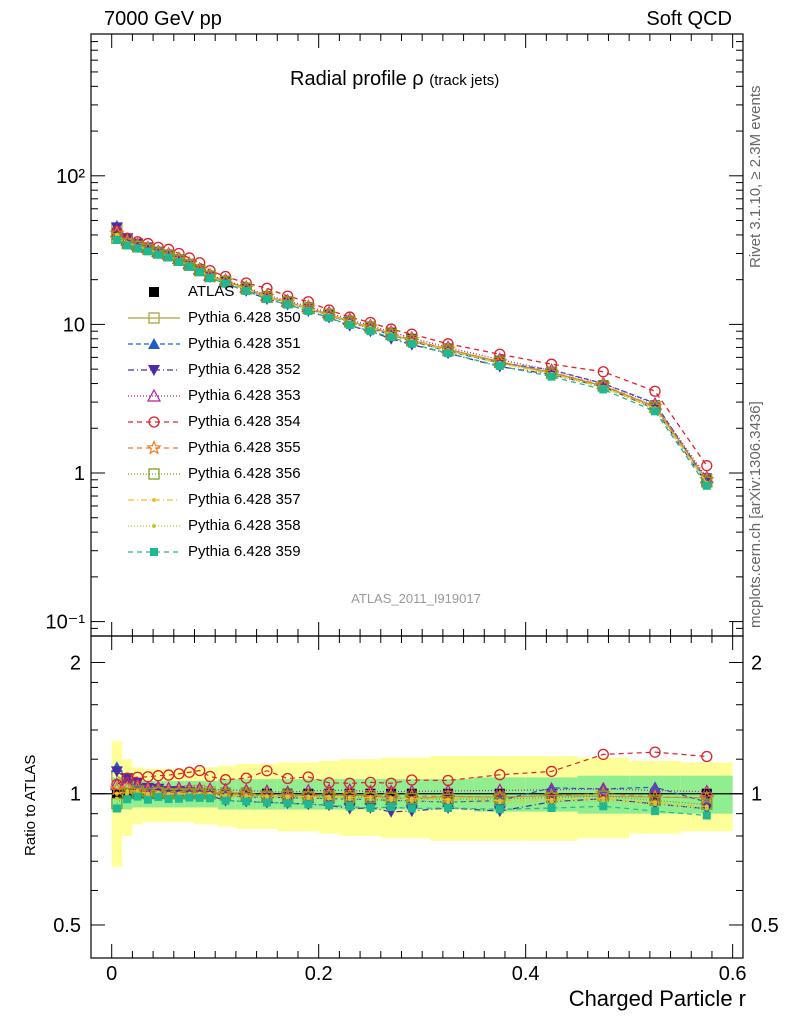 This screenshot has height=1024, width=786. I want to click on legend-label: Pythia 6.428 357, so click(244, 499).